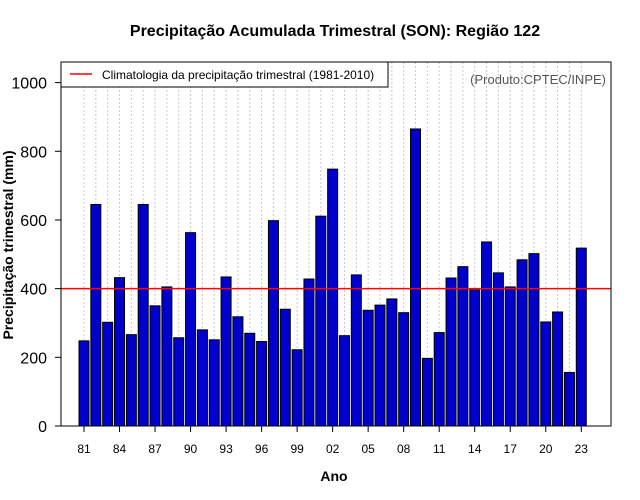  I want to click on bar-2014, so click(475, 358).